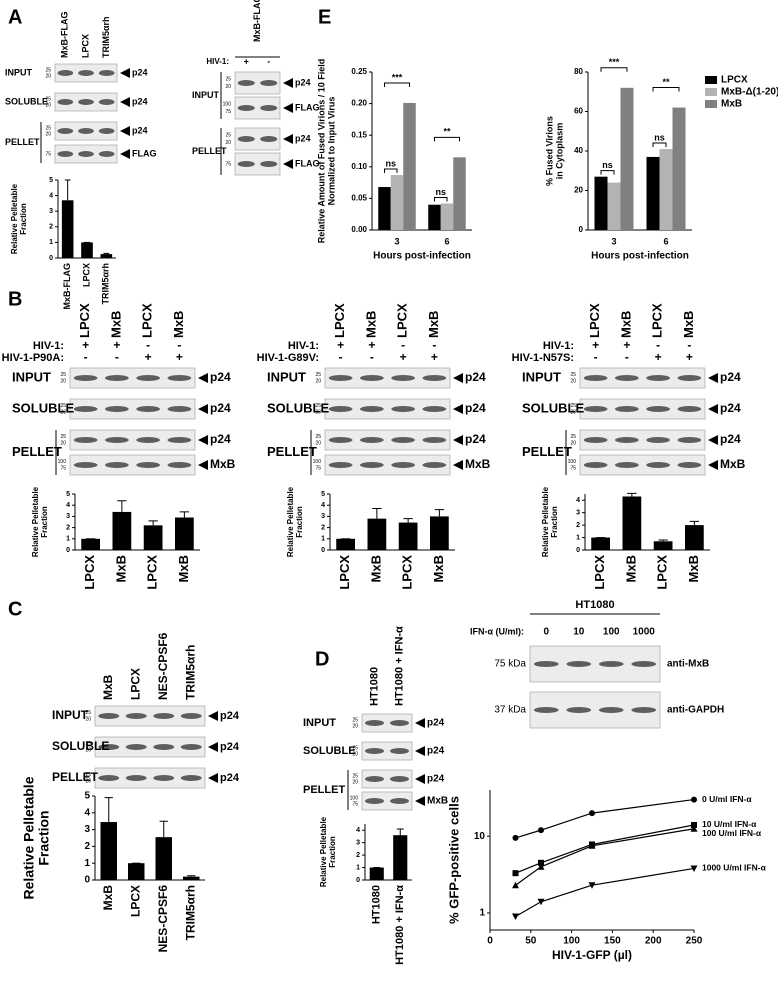 Image resolution: width=778 pixels, height=991 pixels. Describe the element at coordinates (358, 867) in the screenshot. I see `y-tick-label: 1` at that location.